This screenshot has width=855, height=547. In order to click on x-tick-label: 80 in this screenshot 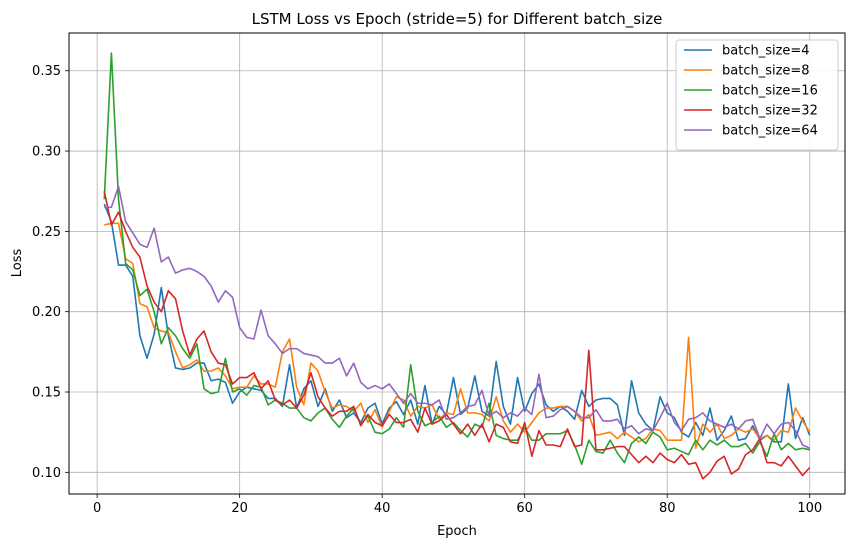, I will do `click(667, 508)`.